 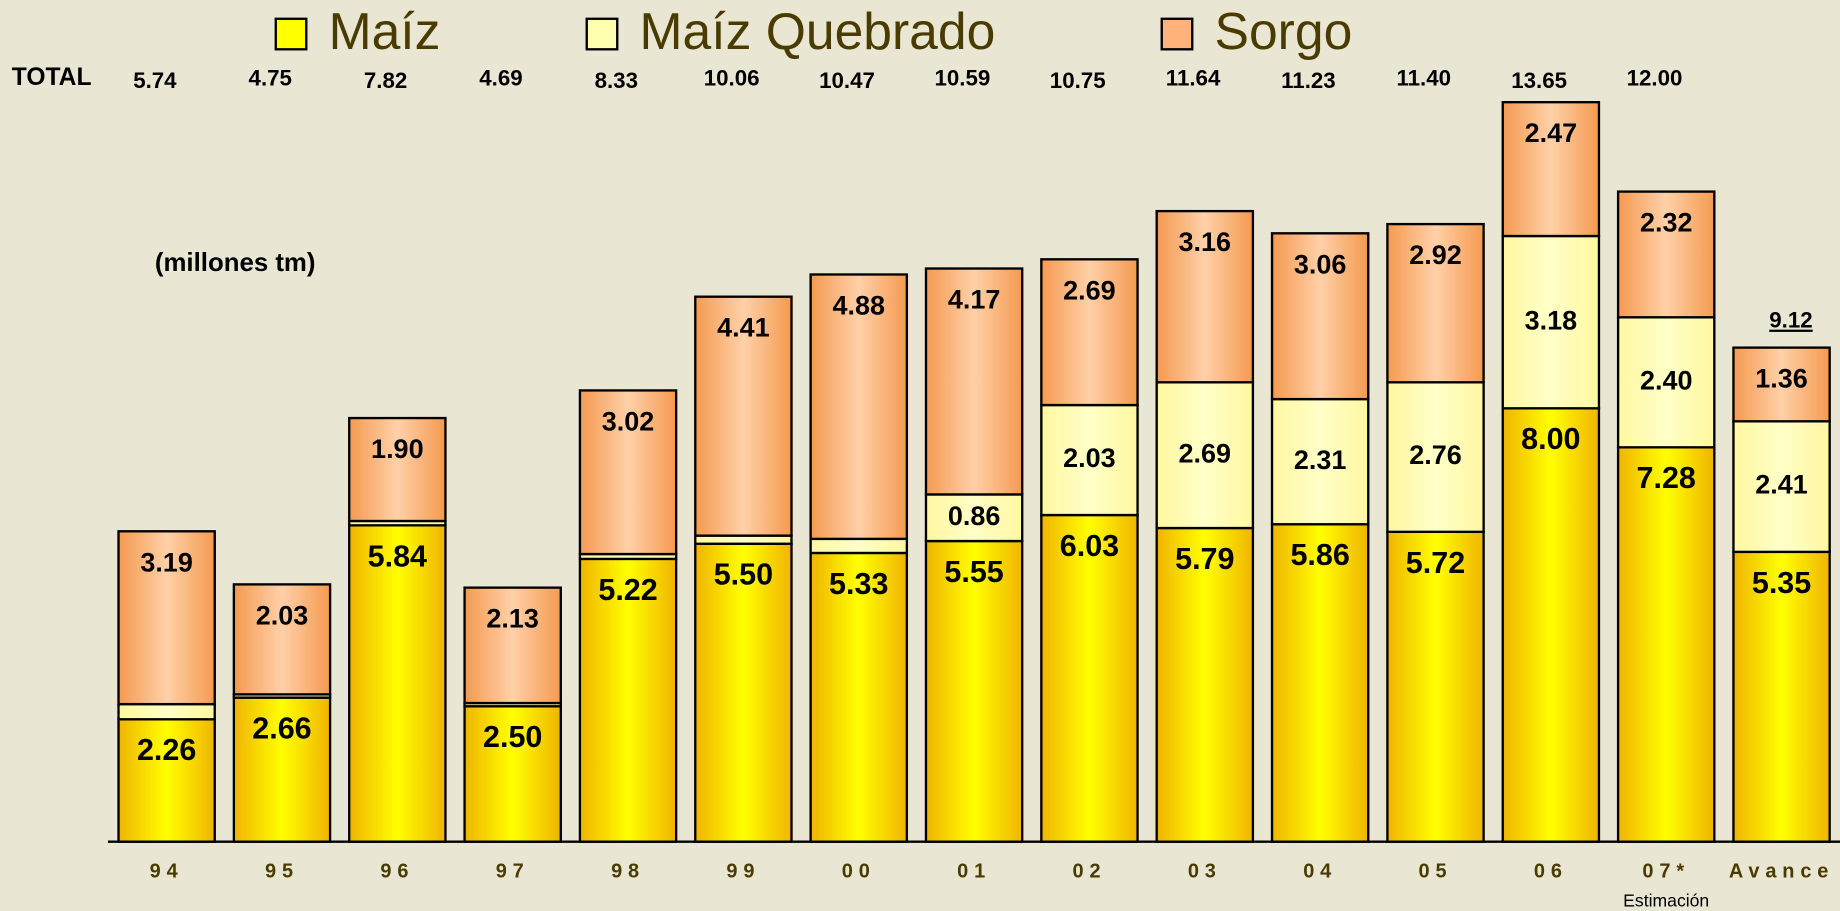 What do you see at coordinates (973, 572) in the screenshot?
I see `value-label: 5.55` at bounding box center [973, 572].